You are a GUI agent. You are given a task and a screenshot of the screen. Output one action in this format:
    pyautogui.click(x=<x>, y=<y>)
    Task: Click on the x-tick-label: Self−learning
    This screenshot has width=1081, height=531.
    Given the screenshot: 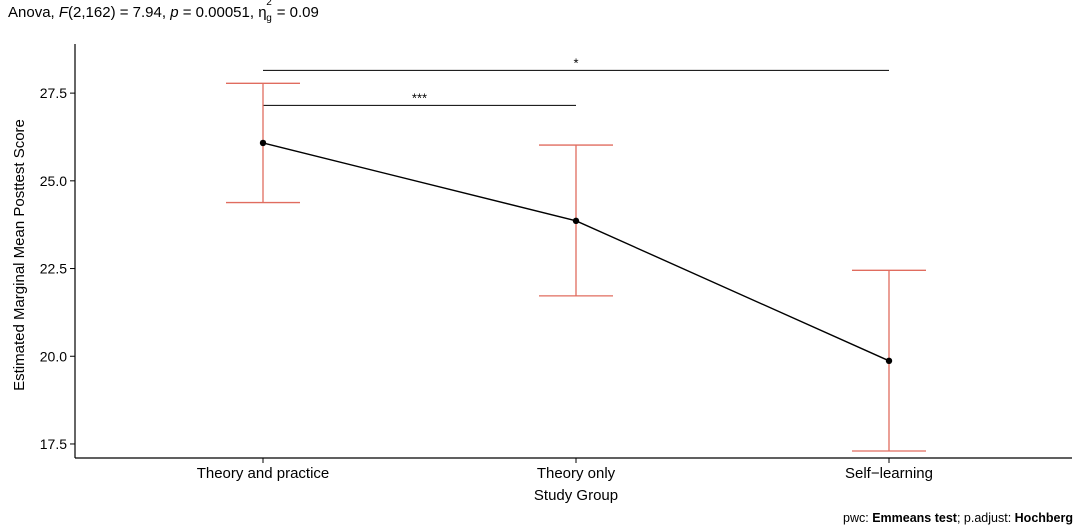 What is the action you would take?
    pyautogui.click(x=889, y=473)
    